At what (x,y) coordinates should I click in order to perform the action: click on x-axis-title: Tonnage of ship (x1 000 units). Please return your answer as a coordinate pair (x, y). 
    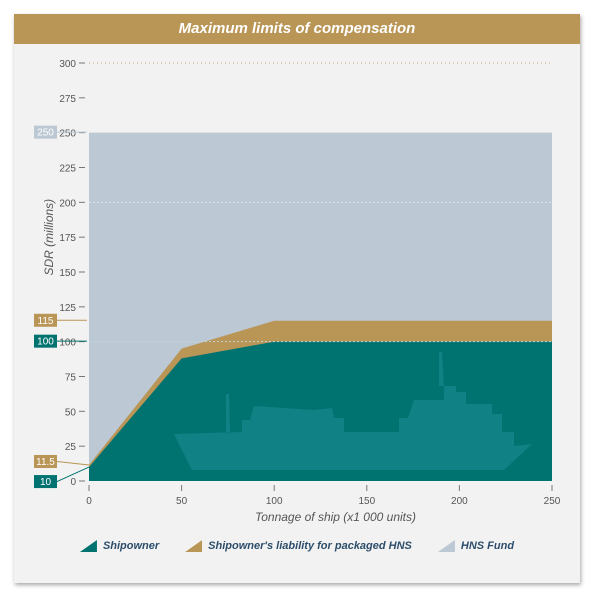
    Looking at the image, I should click on (335, 517).